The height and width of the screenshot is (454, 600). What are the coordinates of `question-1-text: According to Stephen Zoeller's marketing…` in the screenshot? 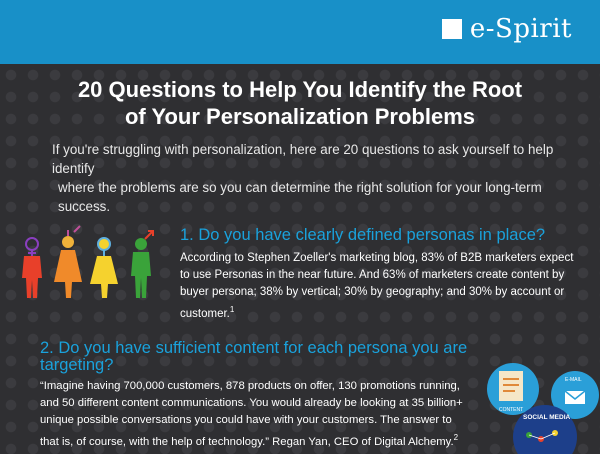 It's located at (377, 286).